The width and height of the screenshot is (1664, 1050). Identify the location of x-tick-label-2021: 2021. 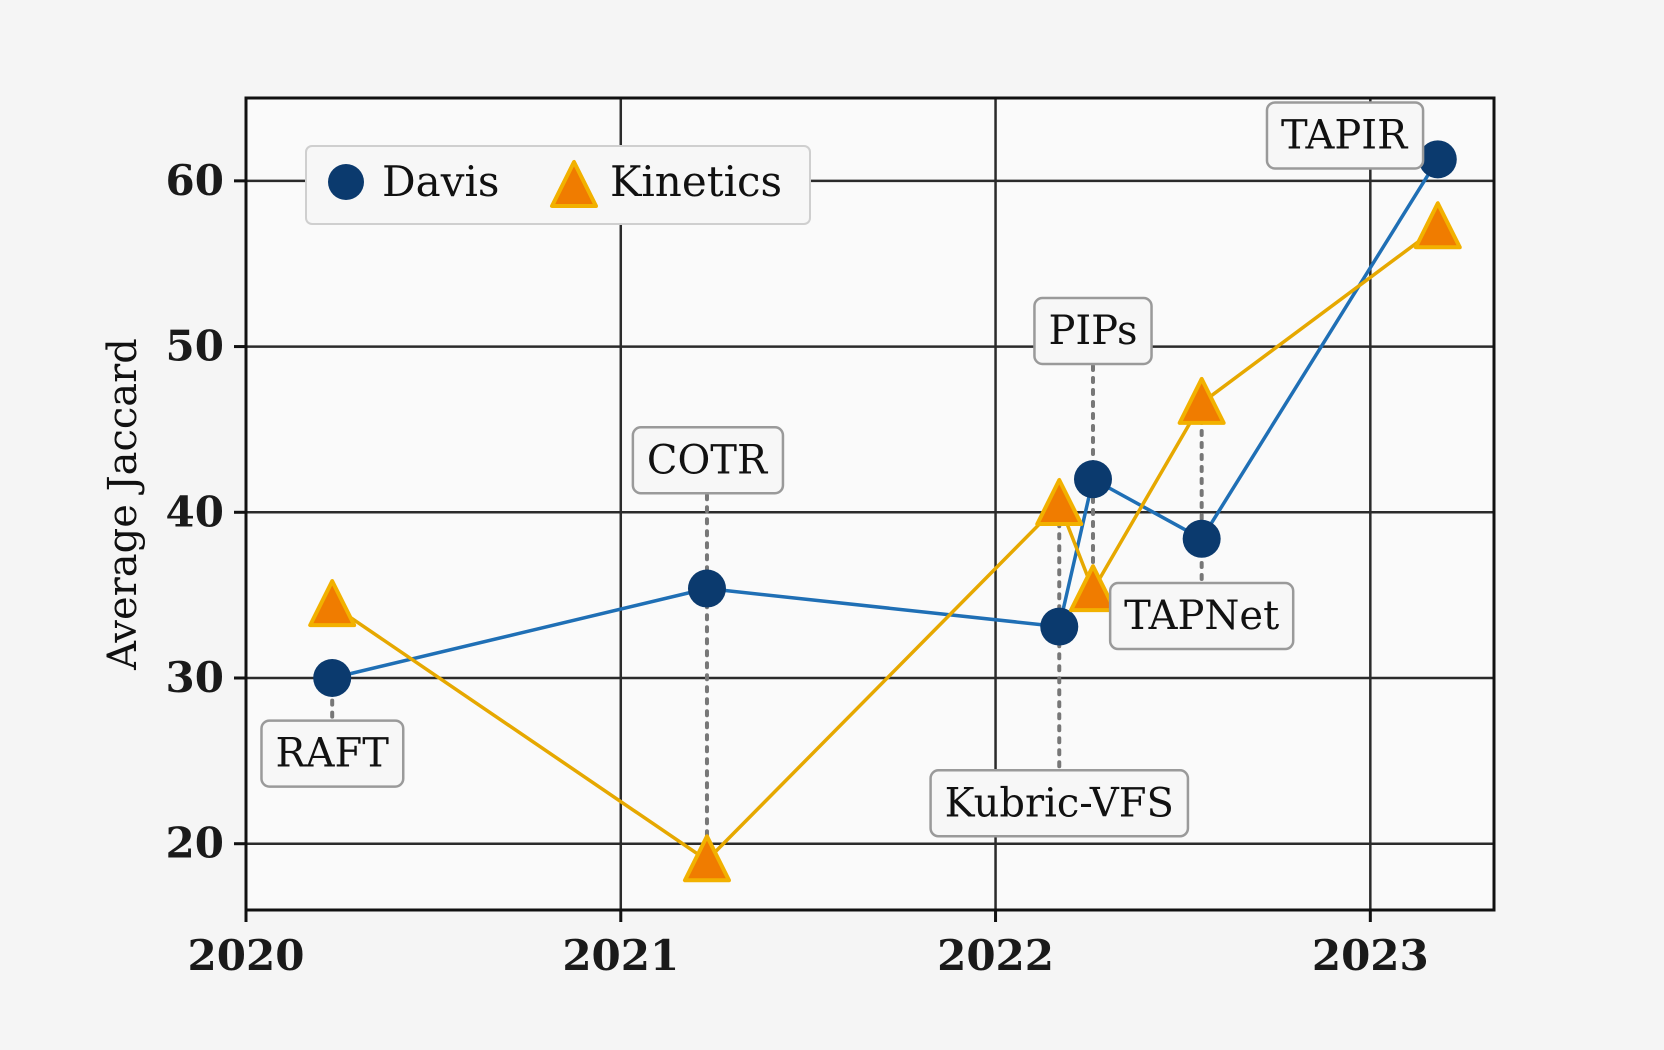
(620, 955).